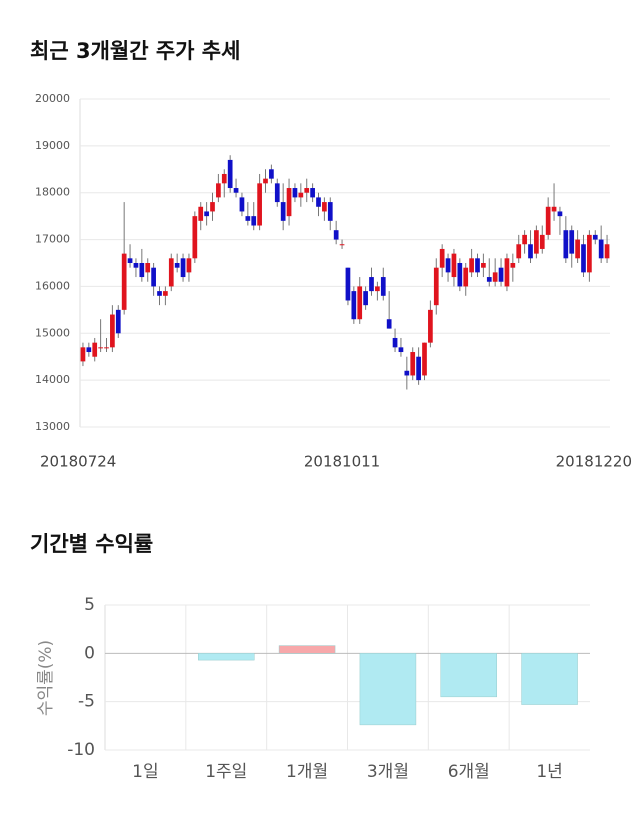  What do you see at coordinates (81, 750) in the screenshot?
I see `y-tick-label: -10` at bounding box center [81, 750].